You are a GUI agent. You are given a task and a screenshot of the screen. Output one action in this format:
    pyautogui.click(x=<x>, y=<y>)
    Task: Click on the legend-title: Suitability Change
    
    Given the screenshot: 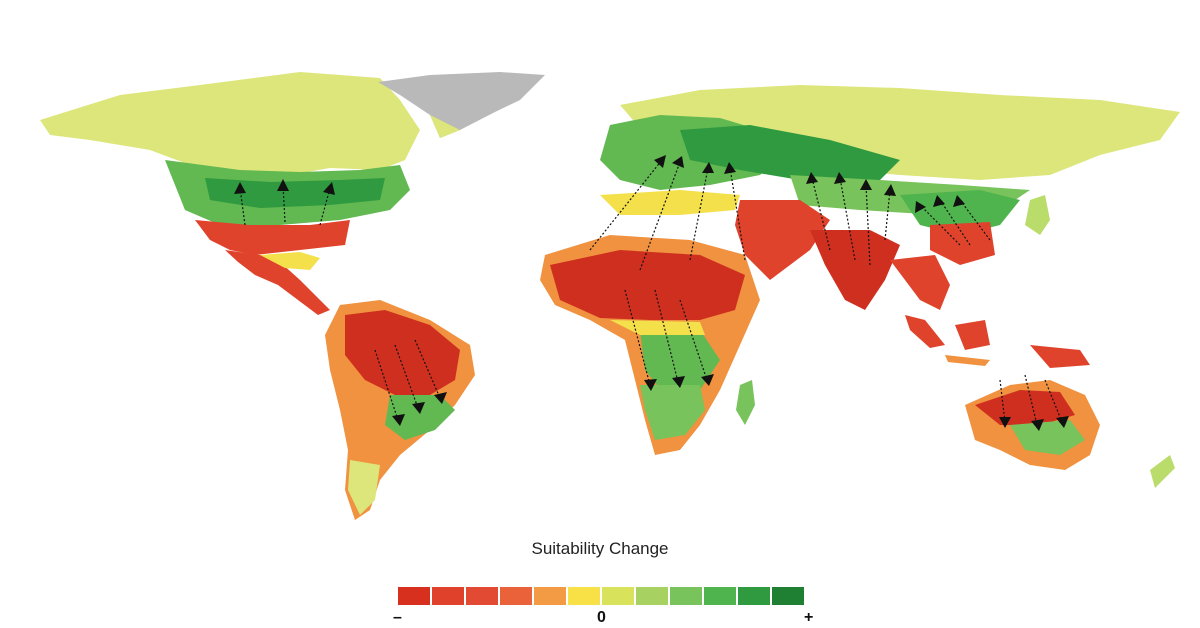 What is the action you would take?
    pyautogui.click(x=600, y=548)
    